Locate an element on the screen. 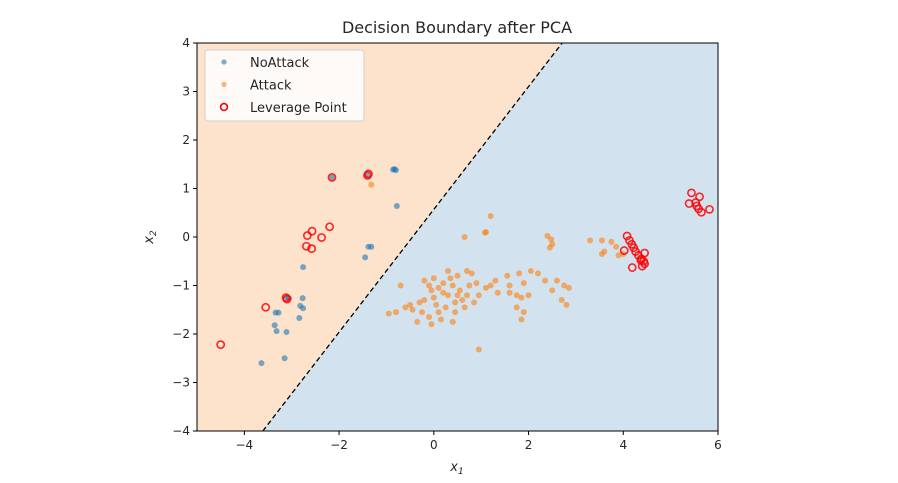 The image size is (898, 483). y-axis-label-subscript: 2 is located at coordinates (154, 233).